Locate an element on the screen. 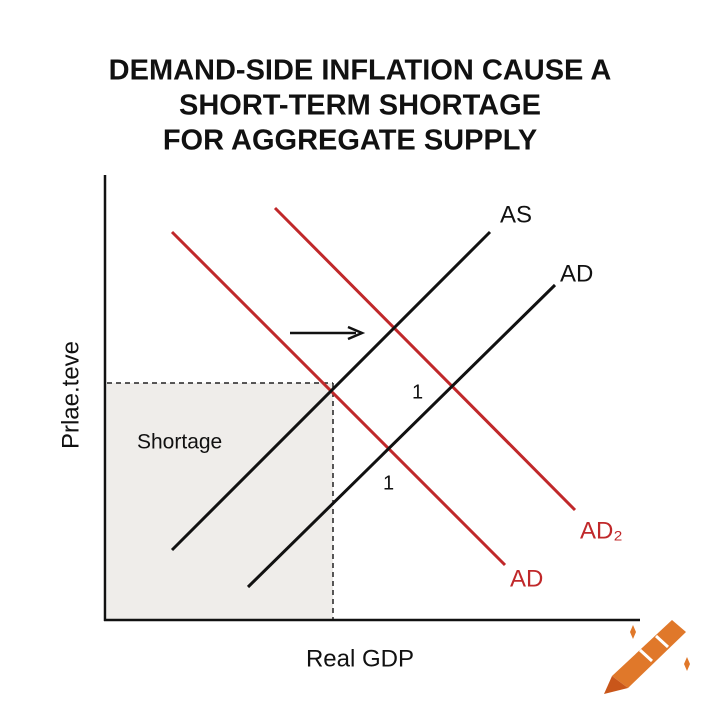 This screenshot has height=720, width=720. title-line: DEMAND-SIDE INFLATION CAUSE A is located at coordinates (360, 71).